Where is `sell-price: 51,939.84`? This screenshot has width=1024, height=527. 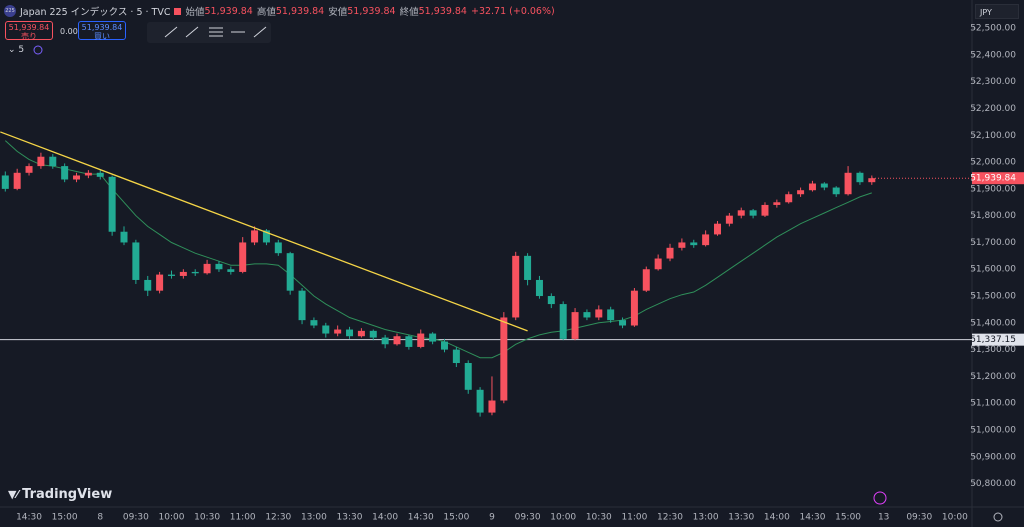
sell-price: 51,939.84 is located at coordinates (29, 27).